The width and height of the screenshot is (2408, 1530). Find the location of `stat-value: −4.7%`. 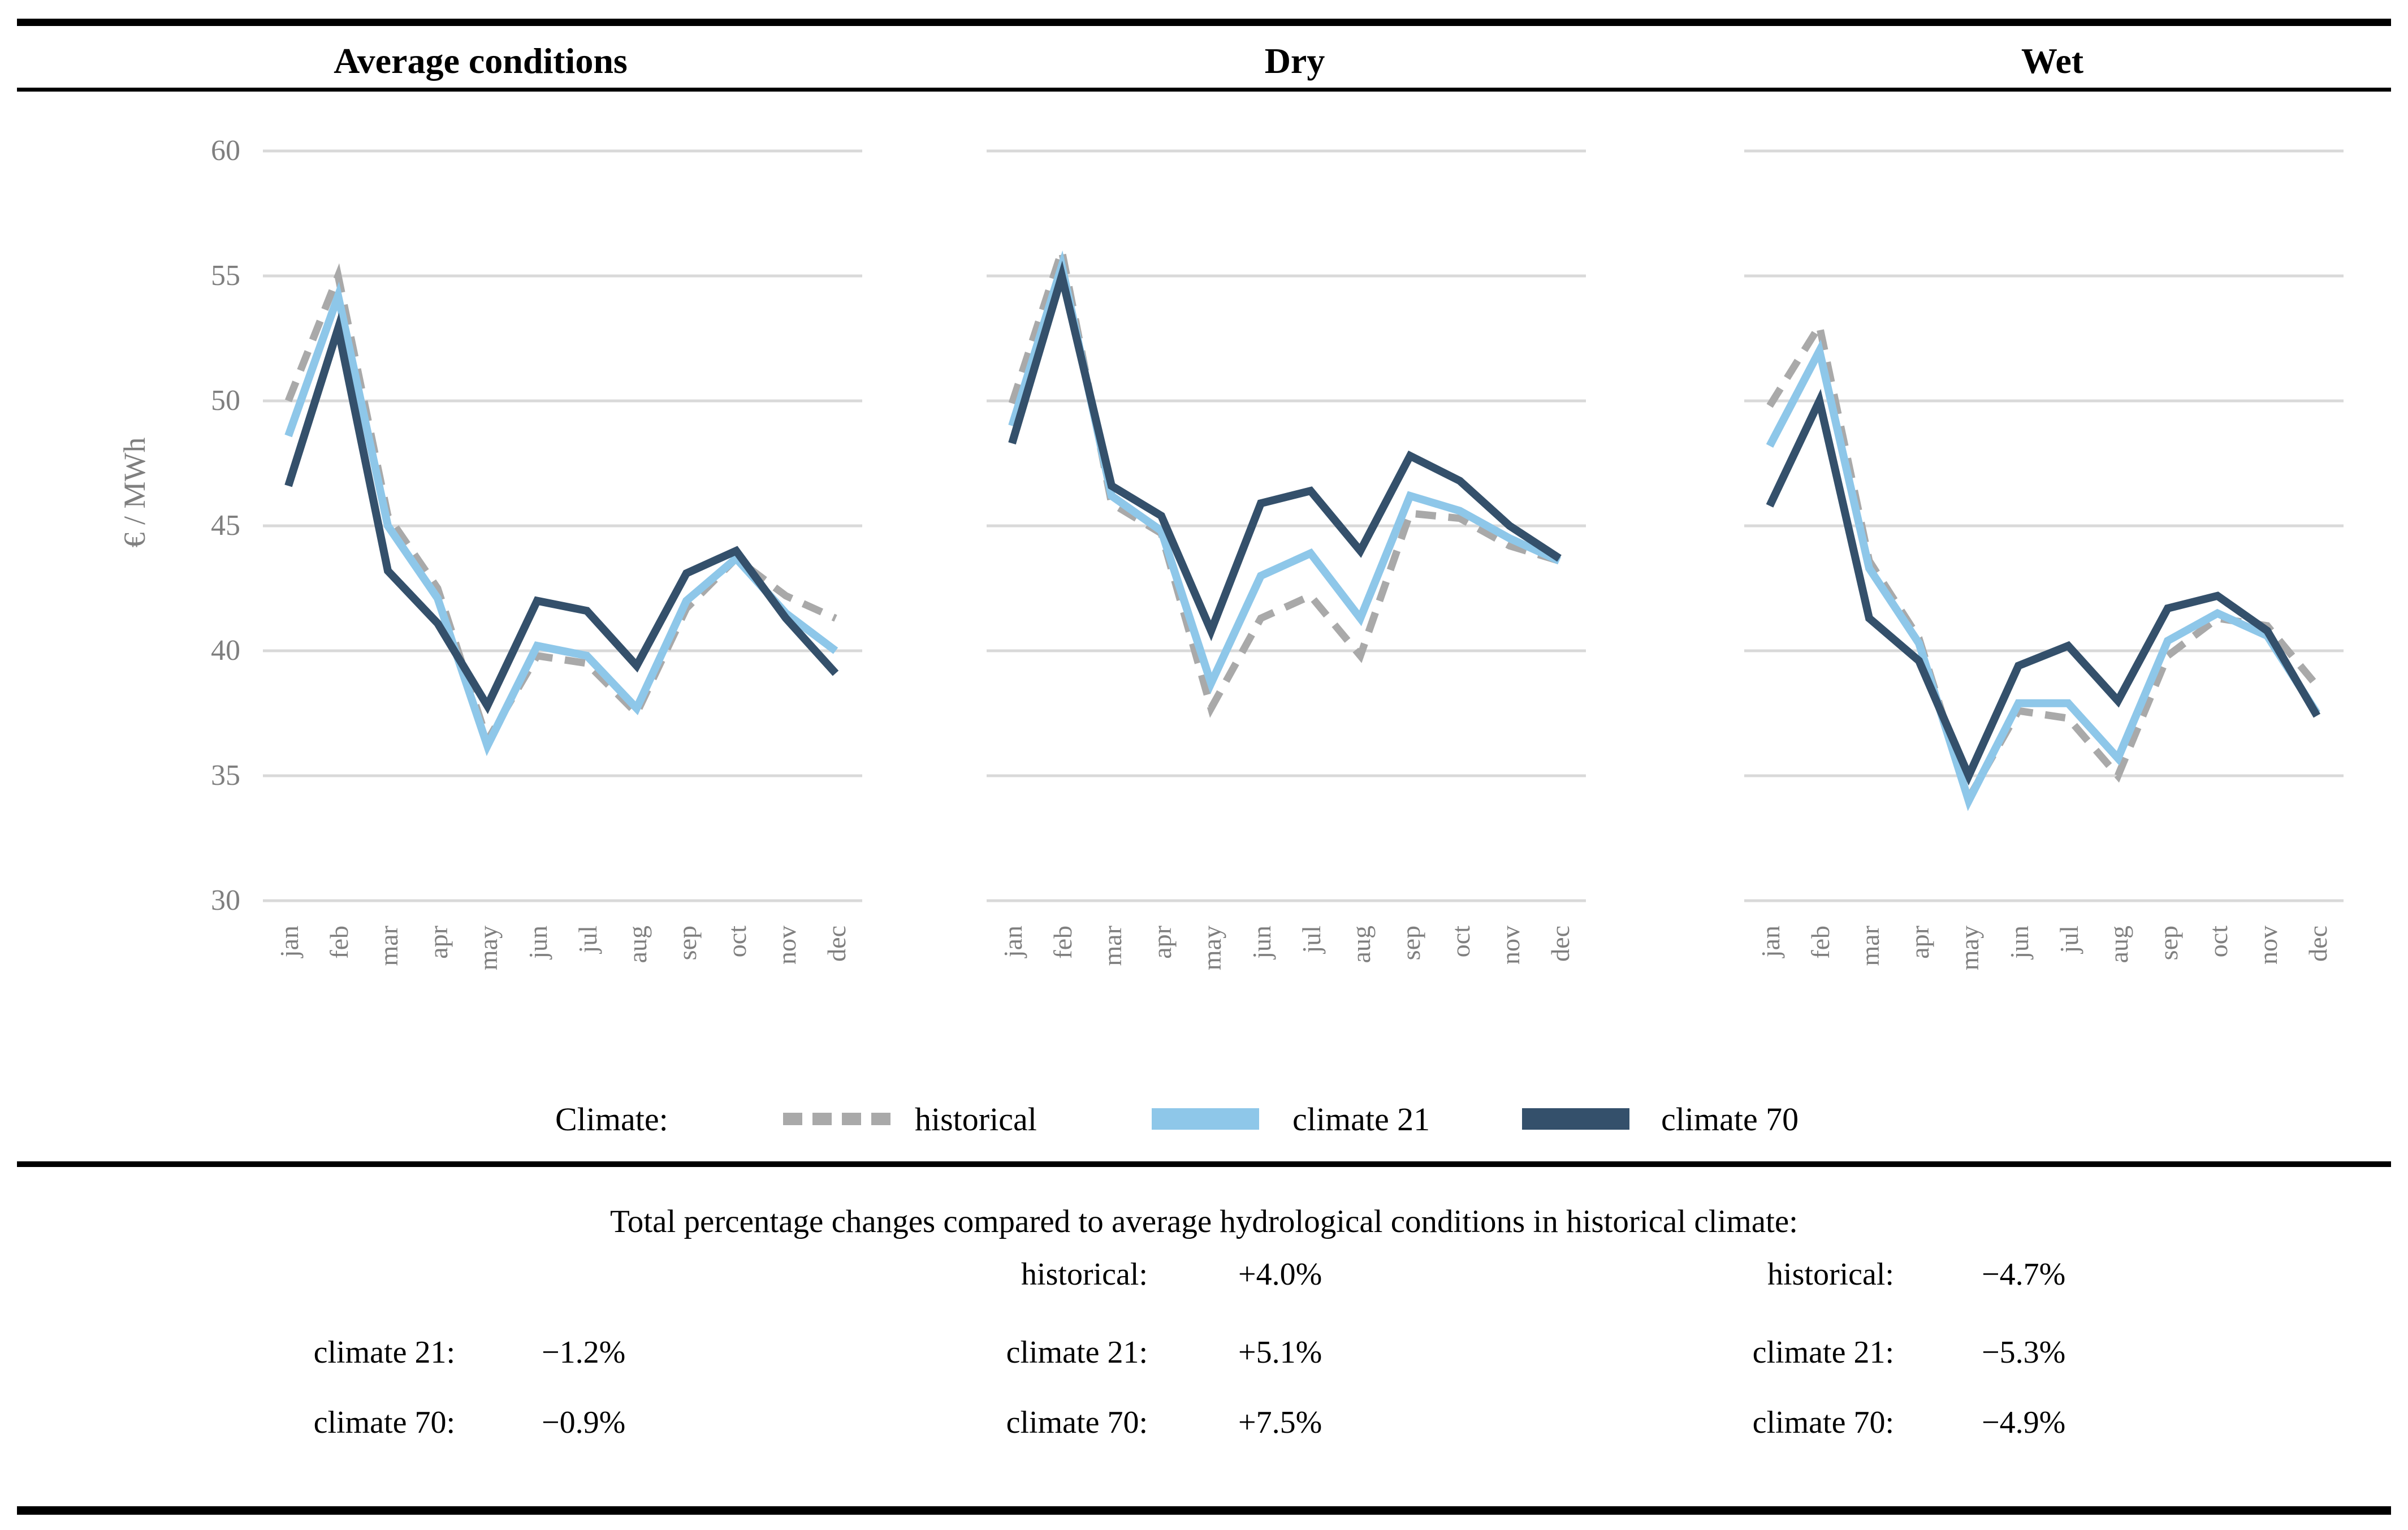

stat-value: −4.7% is located at coordinates (2024, 1274).